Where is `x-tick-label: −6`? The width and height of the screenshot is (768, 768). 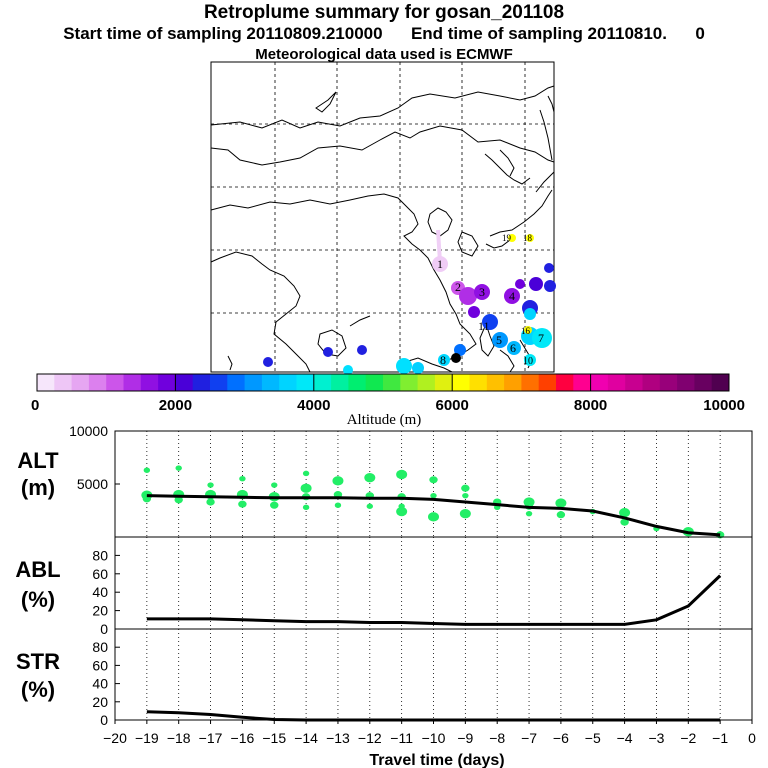 x-tick-label: −6 is located at coordinates (561, 738).